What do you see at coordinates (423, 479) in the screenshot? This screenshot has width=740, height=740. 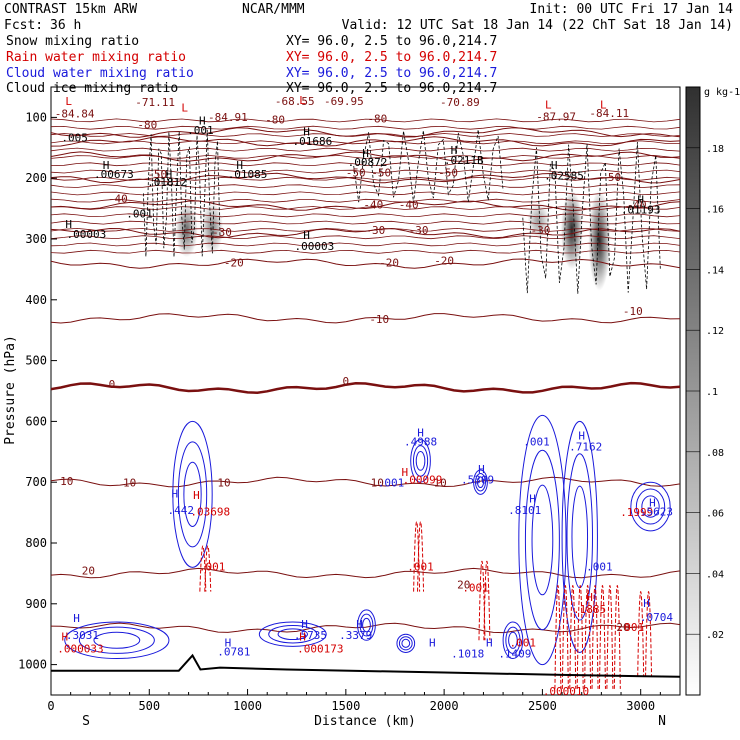 I see `rain-water-value-label: .00099` at bounding box center [423, 479].